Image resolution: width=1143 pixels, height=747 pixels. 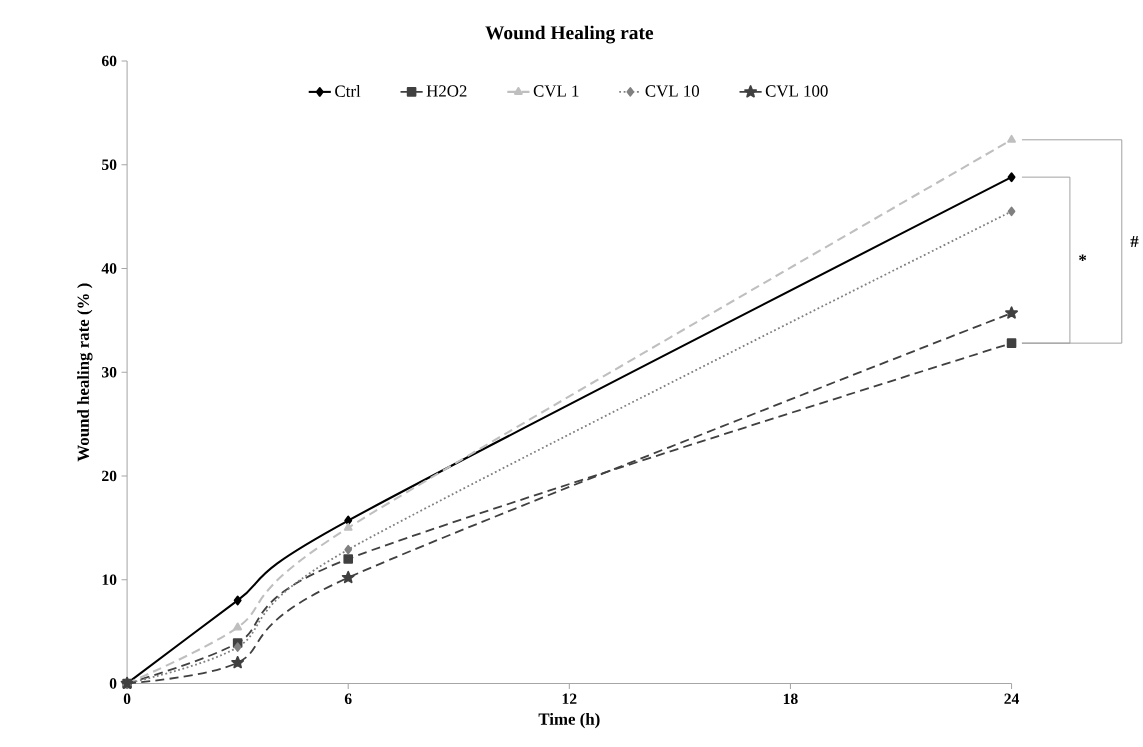 I want to click on x-tick-label: 12, so click(x=569, y=698).